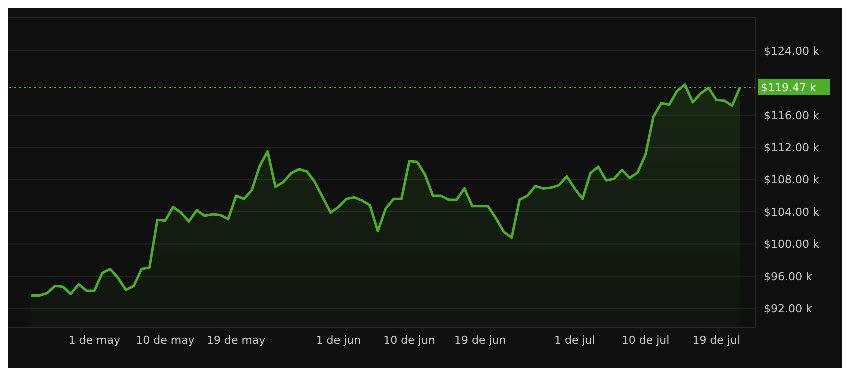 Image resolution: width=850 pixels, height=378 pixels. I want to click on y-tick-label: $100.00 k, so click(792, 245).